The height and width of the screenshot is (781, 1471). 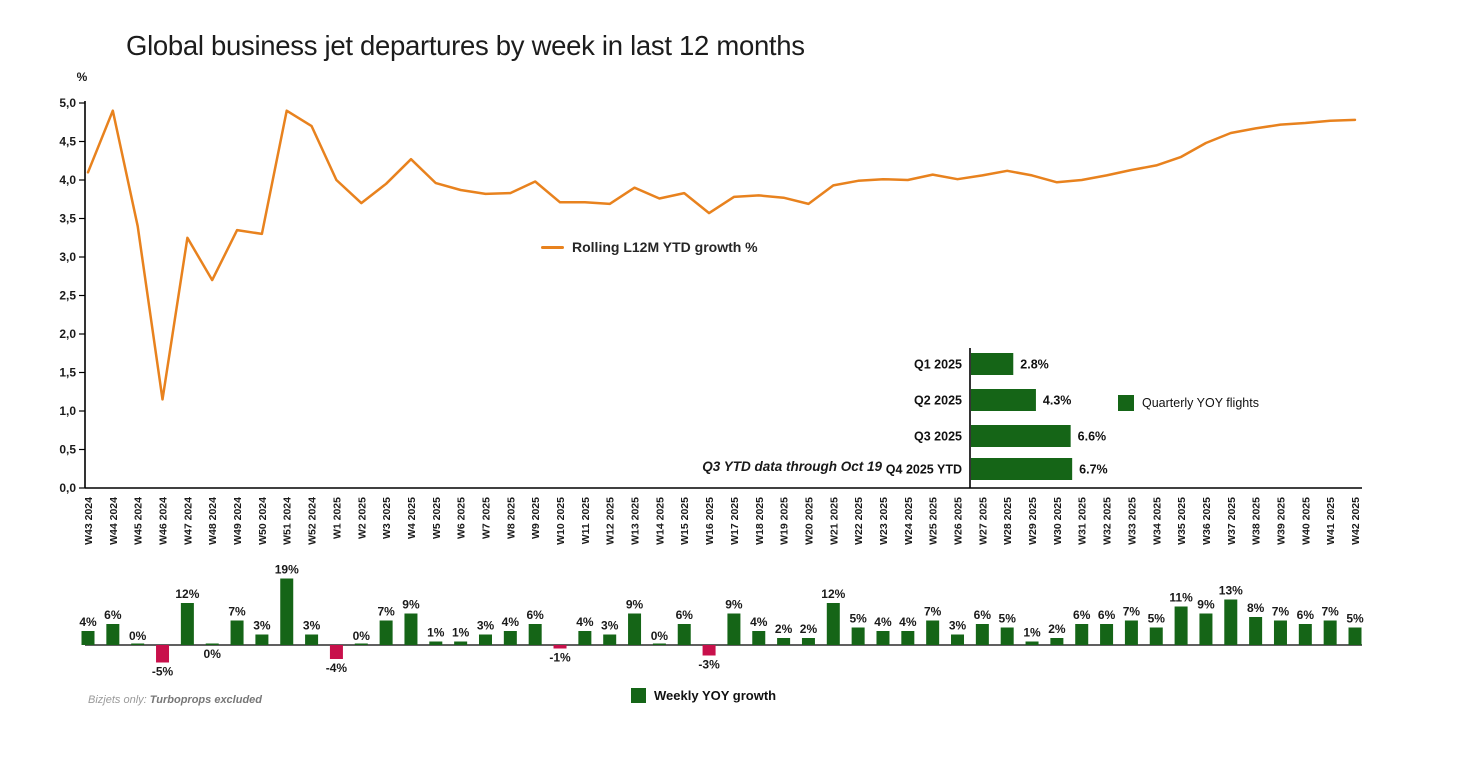 What do you see at coordinates (89, 521) in the screenshot?
I see `x-axis-label: W43 2024` at bounding box center [89, 521].